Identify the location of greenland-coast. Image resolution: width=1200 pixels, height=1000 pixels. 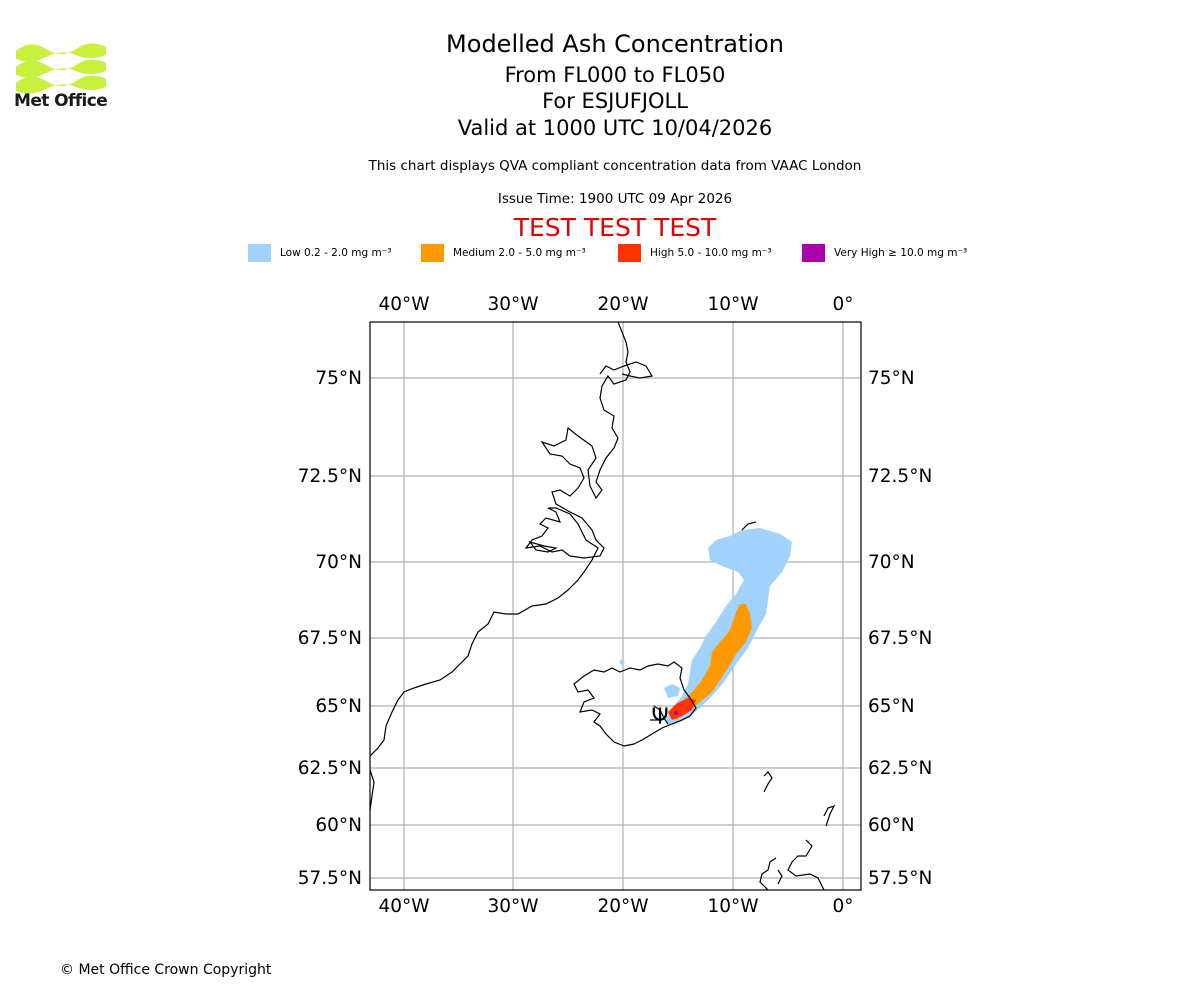
(500, 539).